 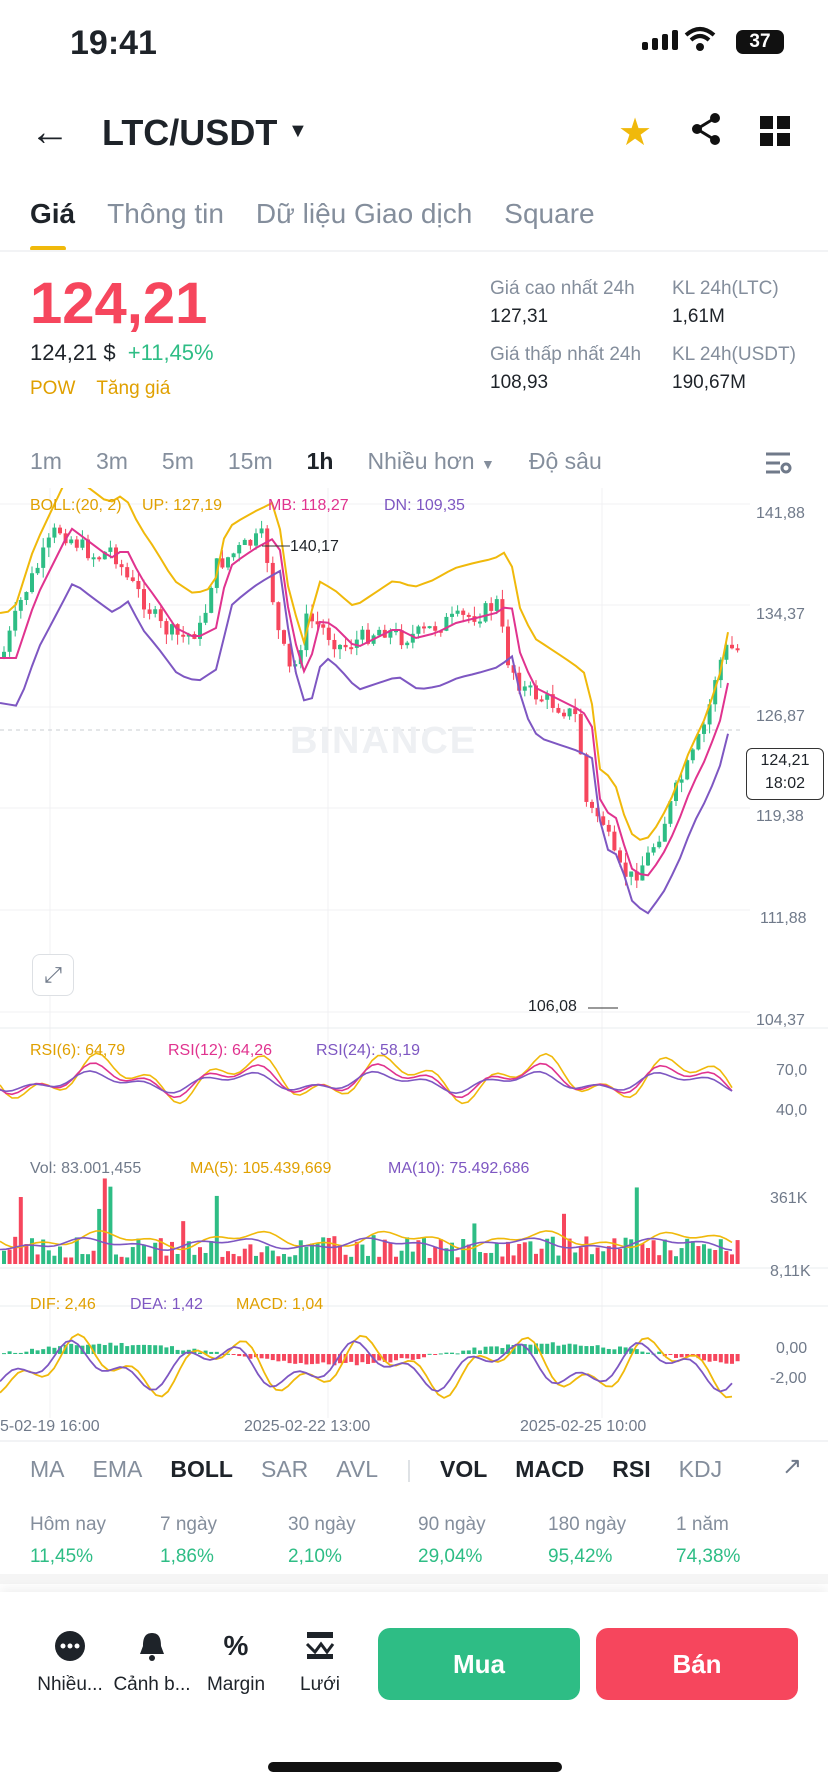 What do you see at coordinates (250, 461) in the screenshot?
I see `interval-15m: 15m` at bounding box center [250, 461].